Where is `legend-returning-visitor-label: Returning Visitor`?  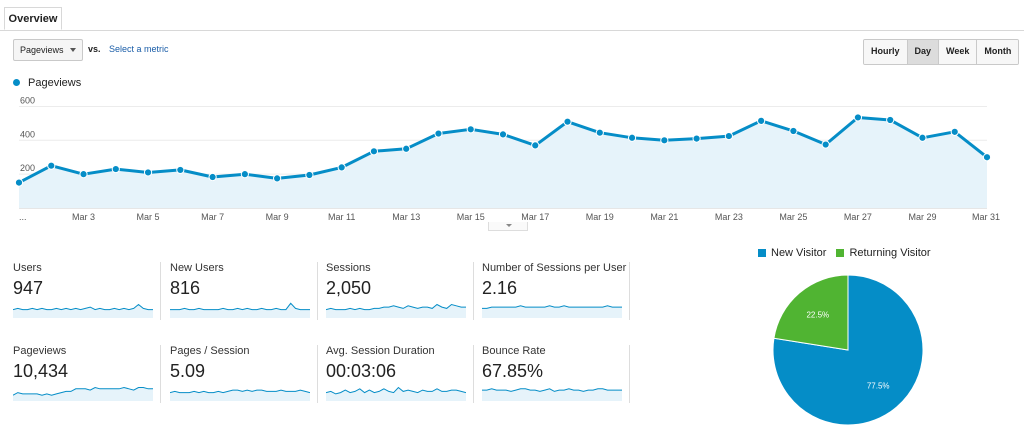
legend-returning-visitor-label: Returning Visitor is located at coordinates (890, 253).